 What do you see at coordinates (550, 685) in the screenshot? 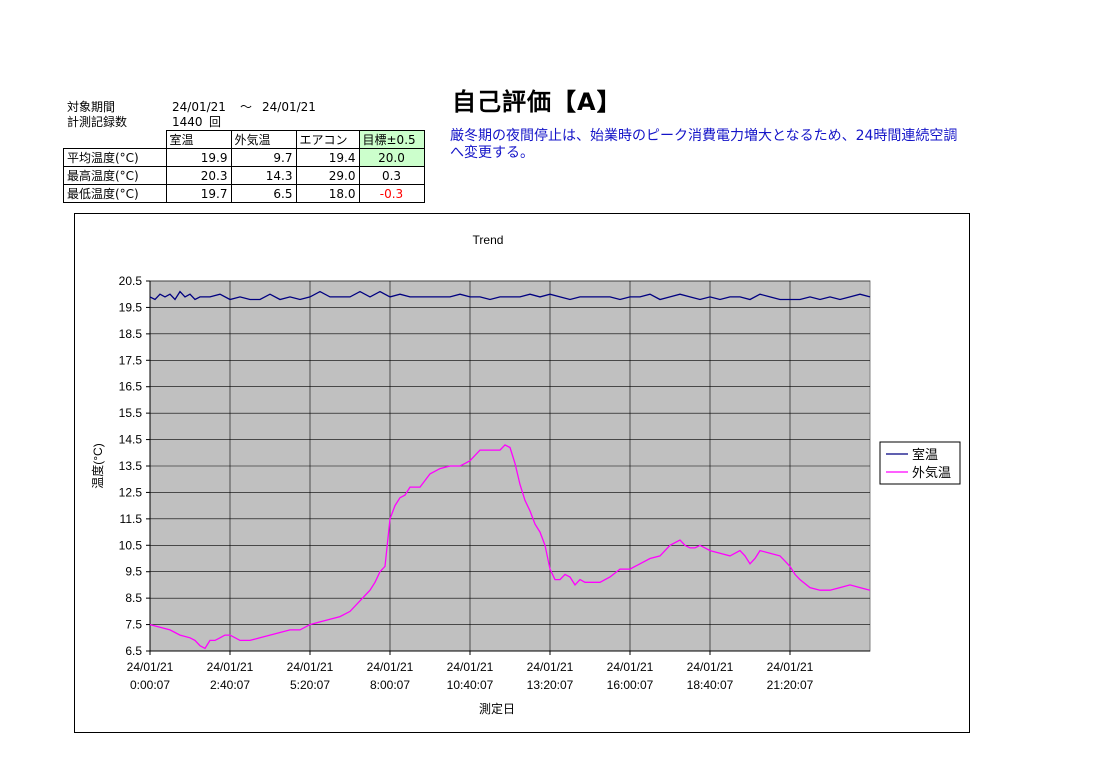
I see `x-tick-label: 13:20:07` at bounding box center [550, 685].